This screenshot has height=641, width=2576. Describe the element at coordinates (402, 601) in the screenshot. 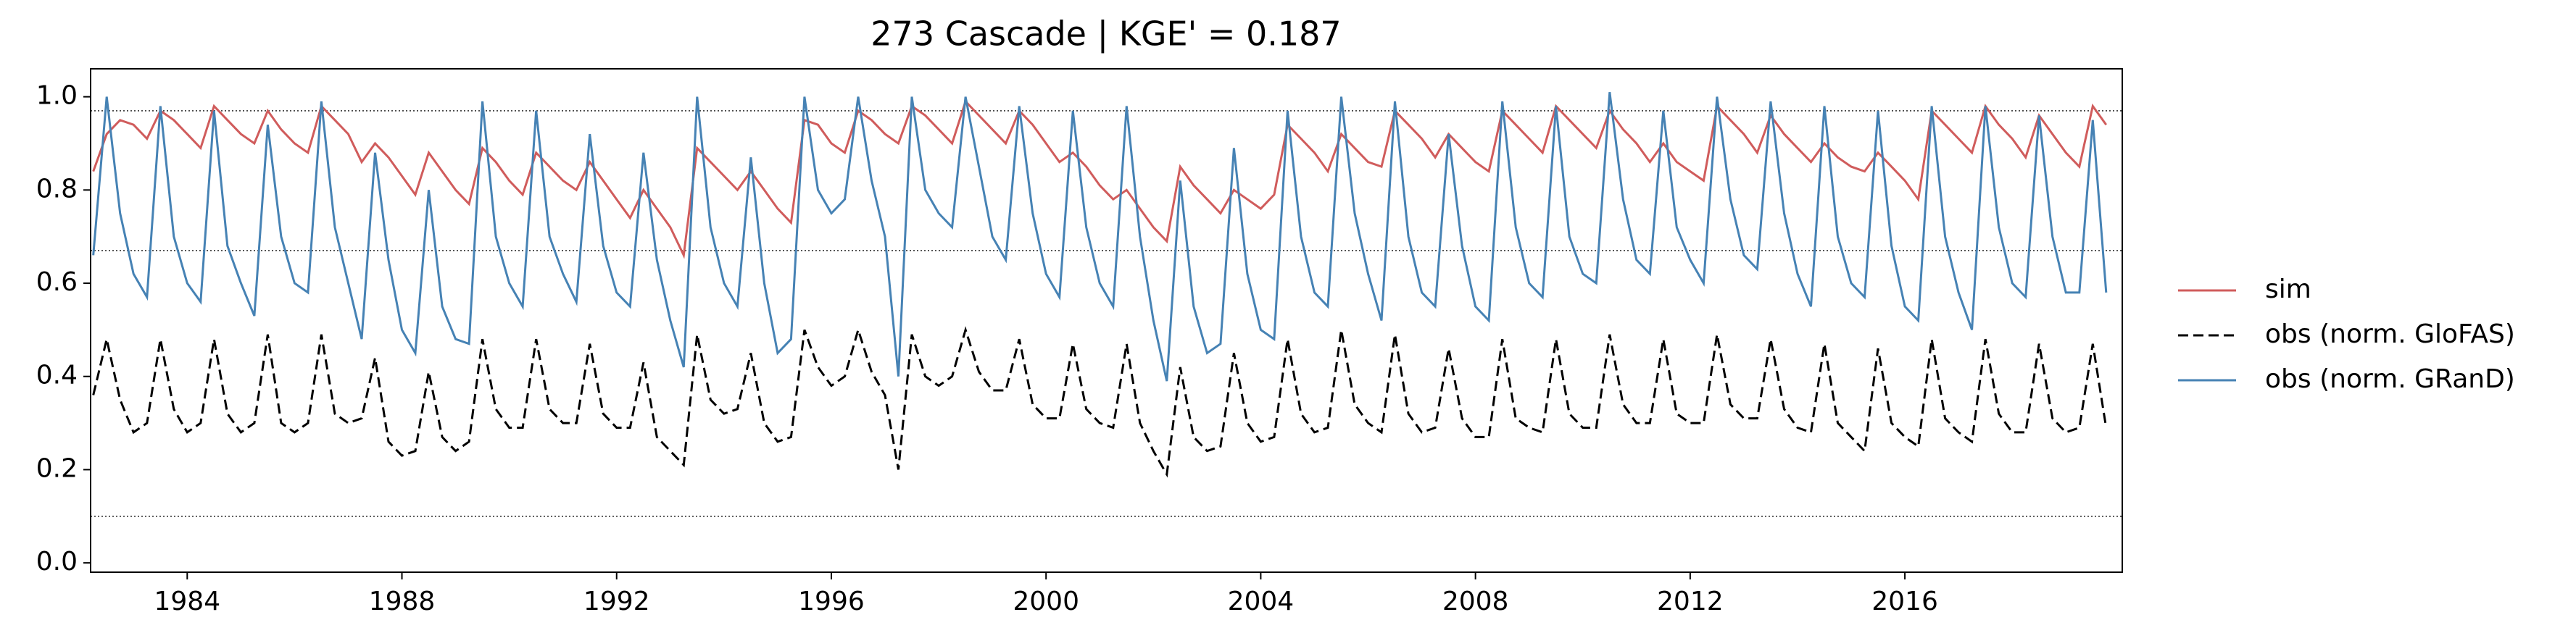

I see `x-tick-label: 1988` at that location.